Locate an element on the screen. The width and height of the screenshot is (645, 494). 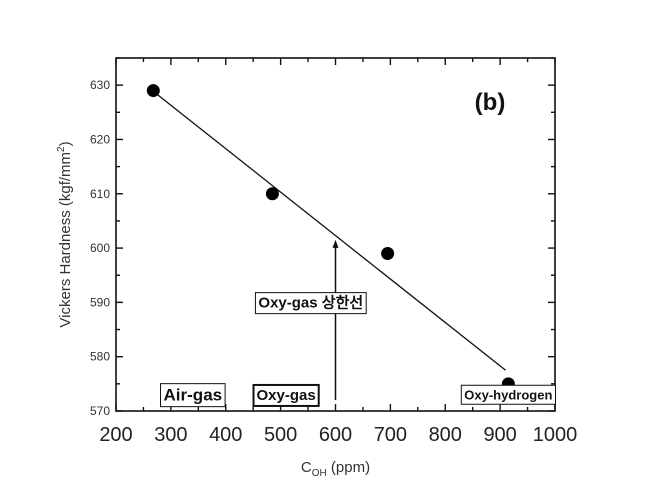
annotation-box: Oxy-gas 상한선 is located at coordinates (310, 303).